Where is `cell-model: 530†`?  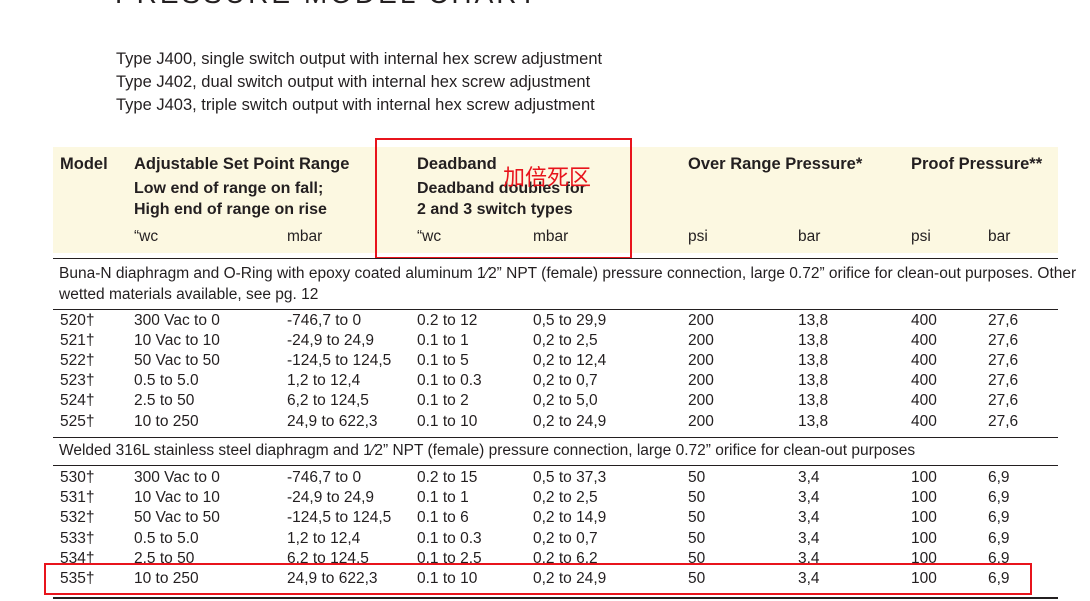
cell-model: 530† is located at coordinates (77, 477).